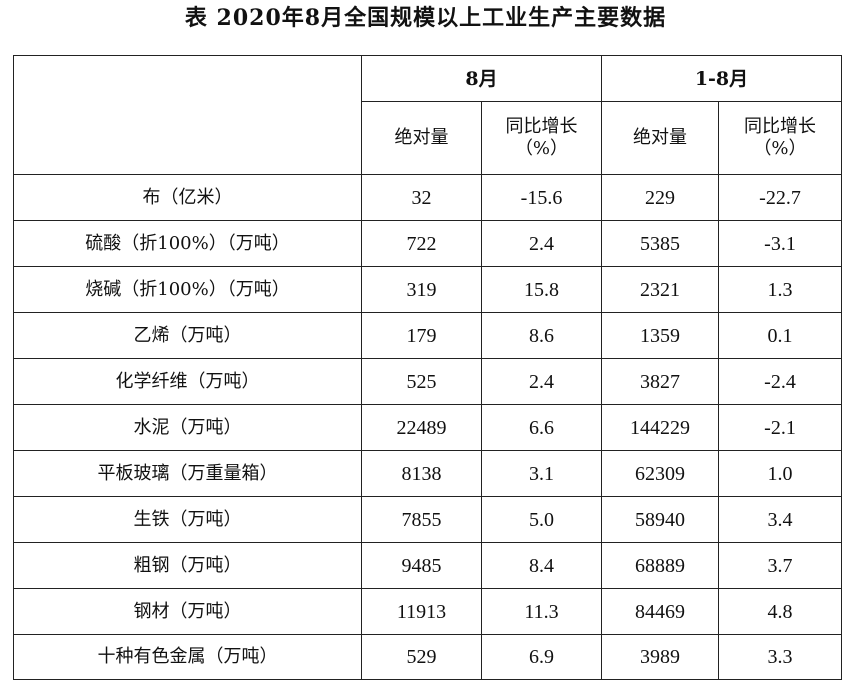 This screenshot has width=851, height=682. I want to click on month-yoy-cell: 8.6, so click(541, 335).